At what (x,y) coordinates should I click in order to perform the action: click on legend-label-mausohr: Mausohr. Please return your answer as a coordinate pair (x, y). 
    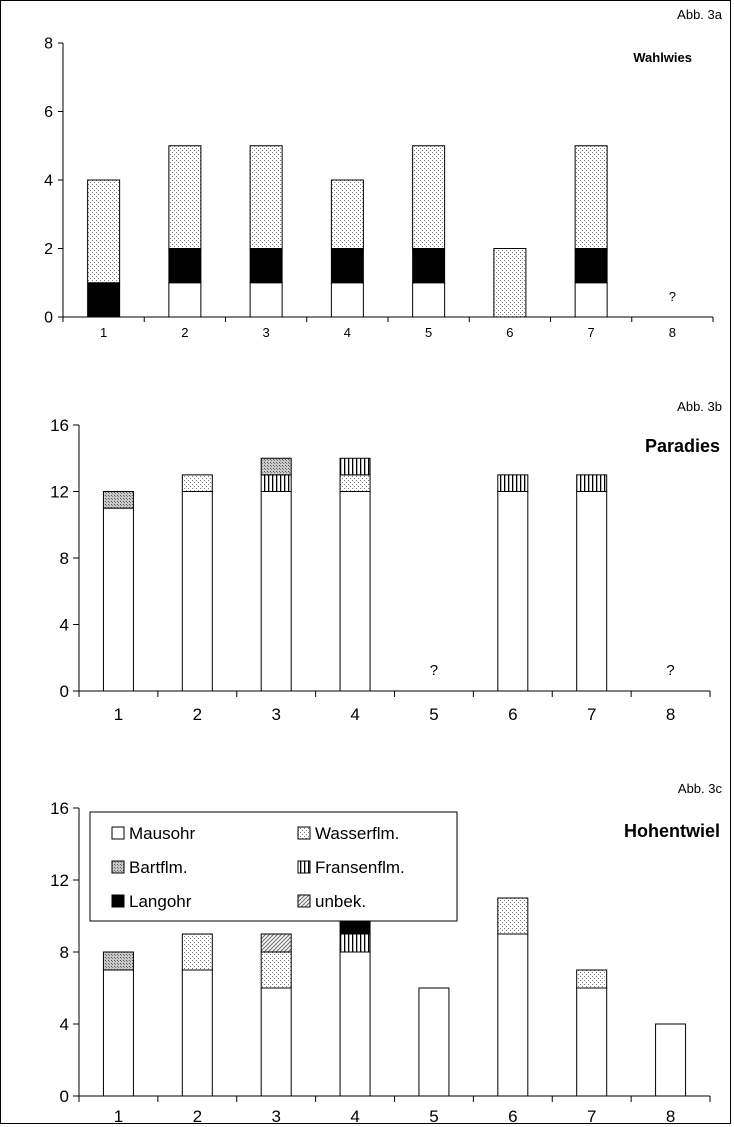
    Looking at the image, I should click on (162, 833).